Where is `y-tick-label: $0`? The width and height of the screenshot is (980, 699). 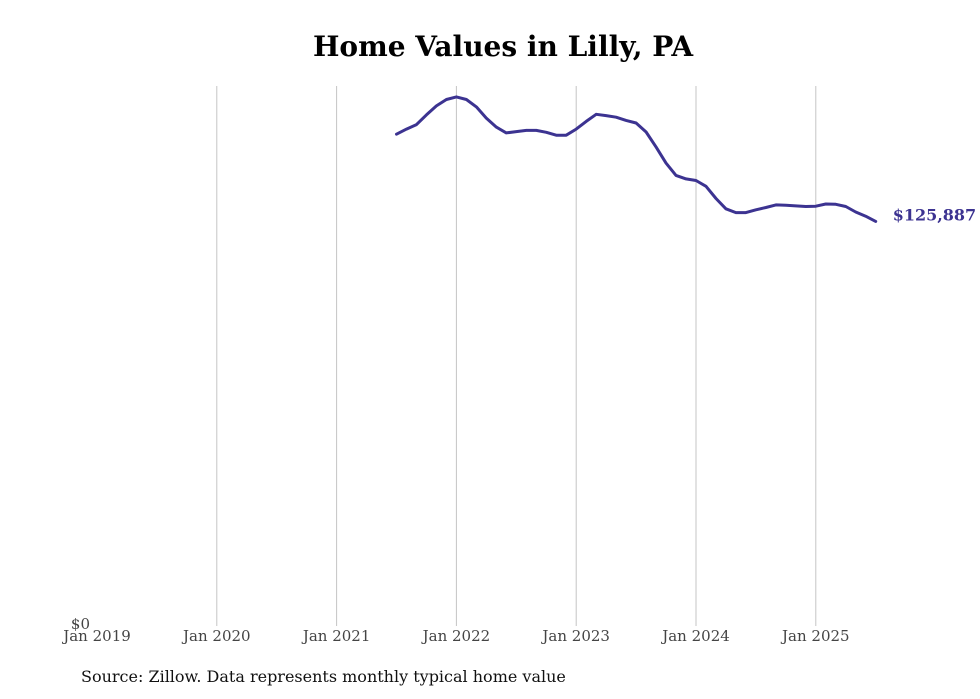 y-tick-label: $0 is located at coordinates (80, 624).